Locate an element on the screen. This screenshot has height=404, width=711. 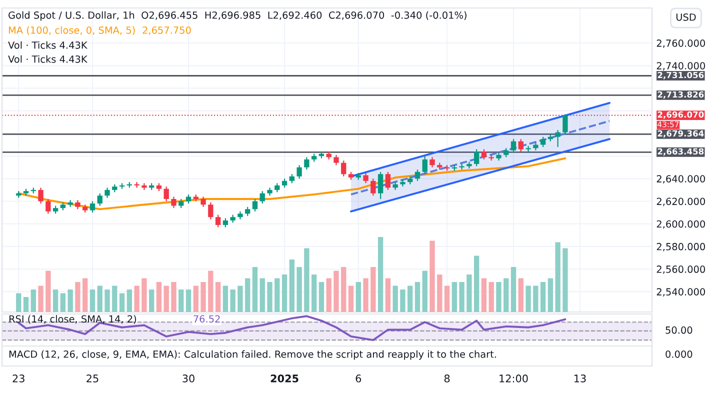
ref-line-label: 2,663.458 is located at coordinates (681, 152).